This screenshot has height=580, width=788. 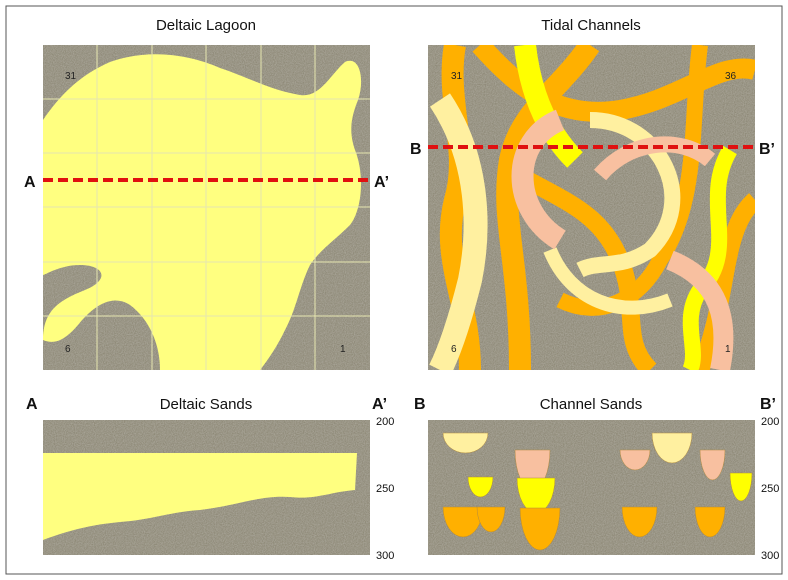 I want to click on channel-fills, so click(x=597, y=491).